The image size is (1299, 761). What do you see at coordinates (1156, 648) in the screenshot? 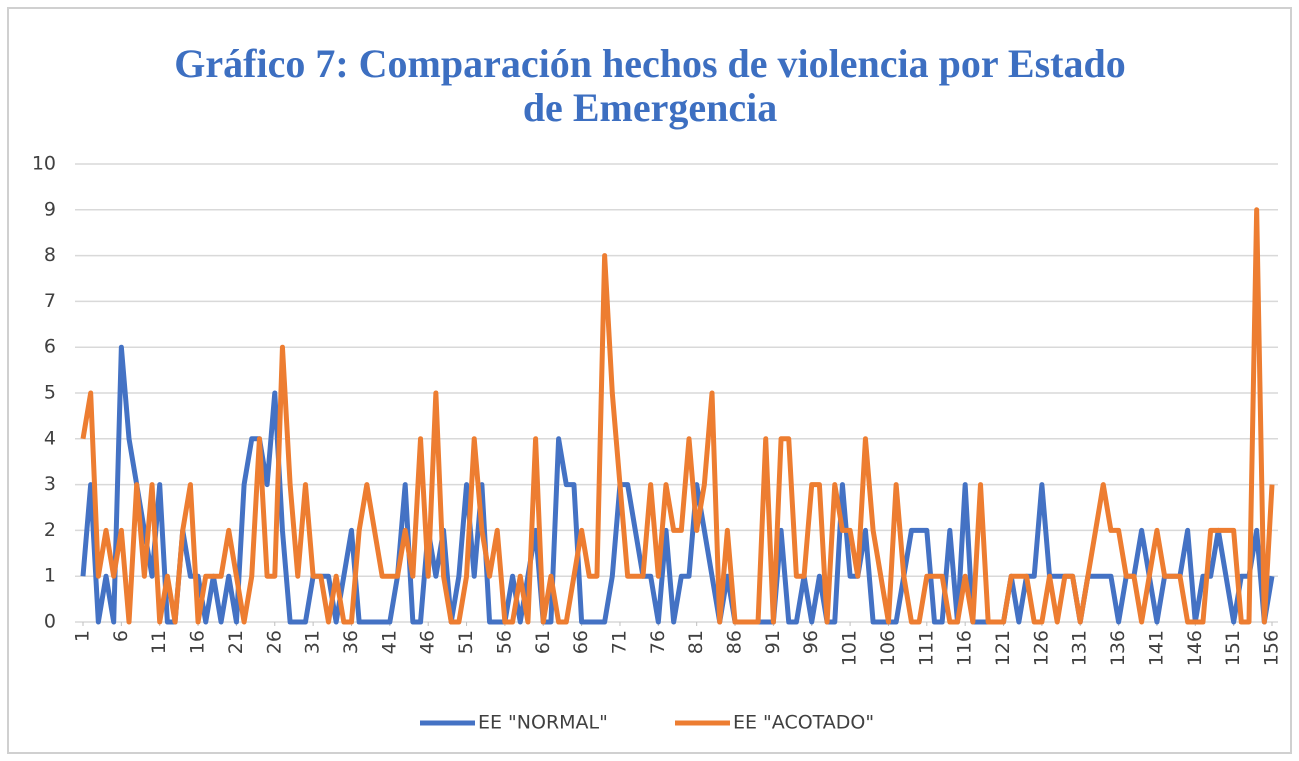
I see `x-tick-label: 141` at bounding box center [1156, 648].